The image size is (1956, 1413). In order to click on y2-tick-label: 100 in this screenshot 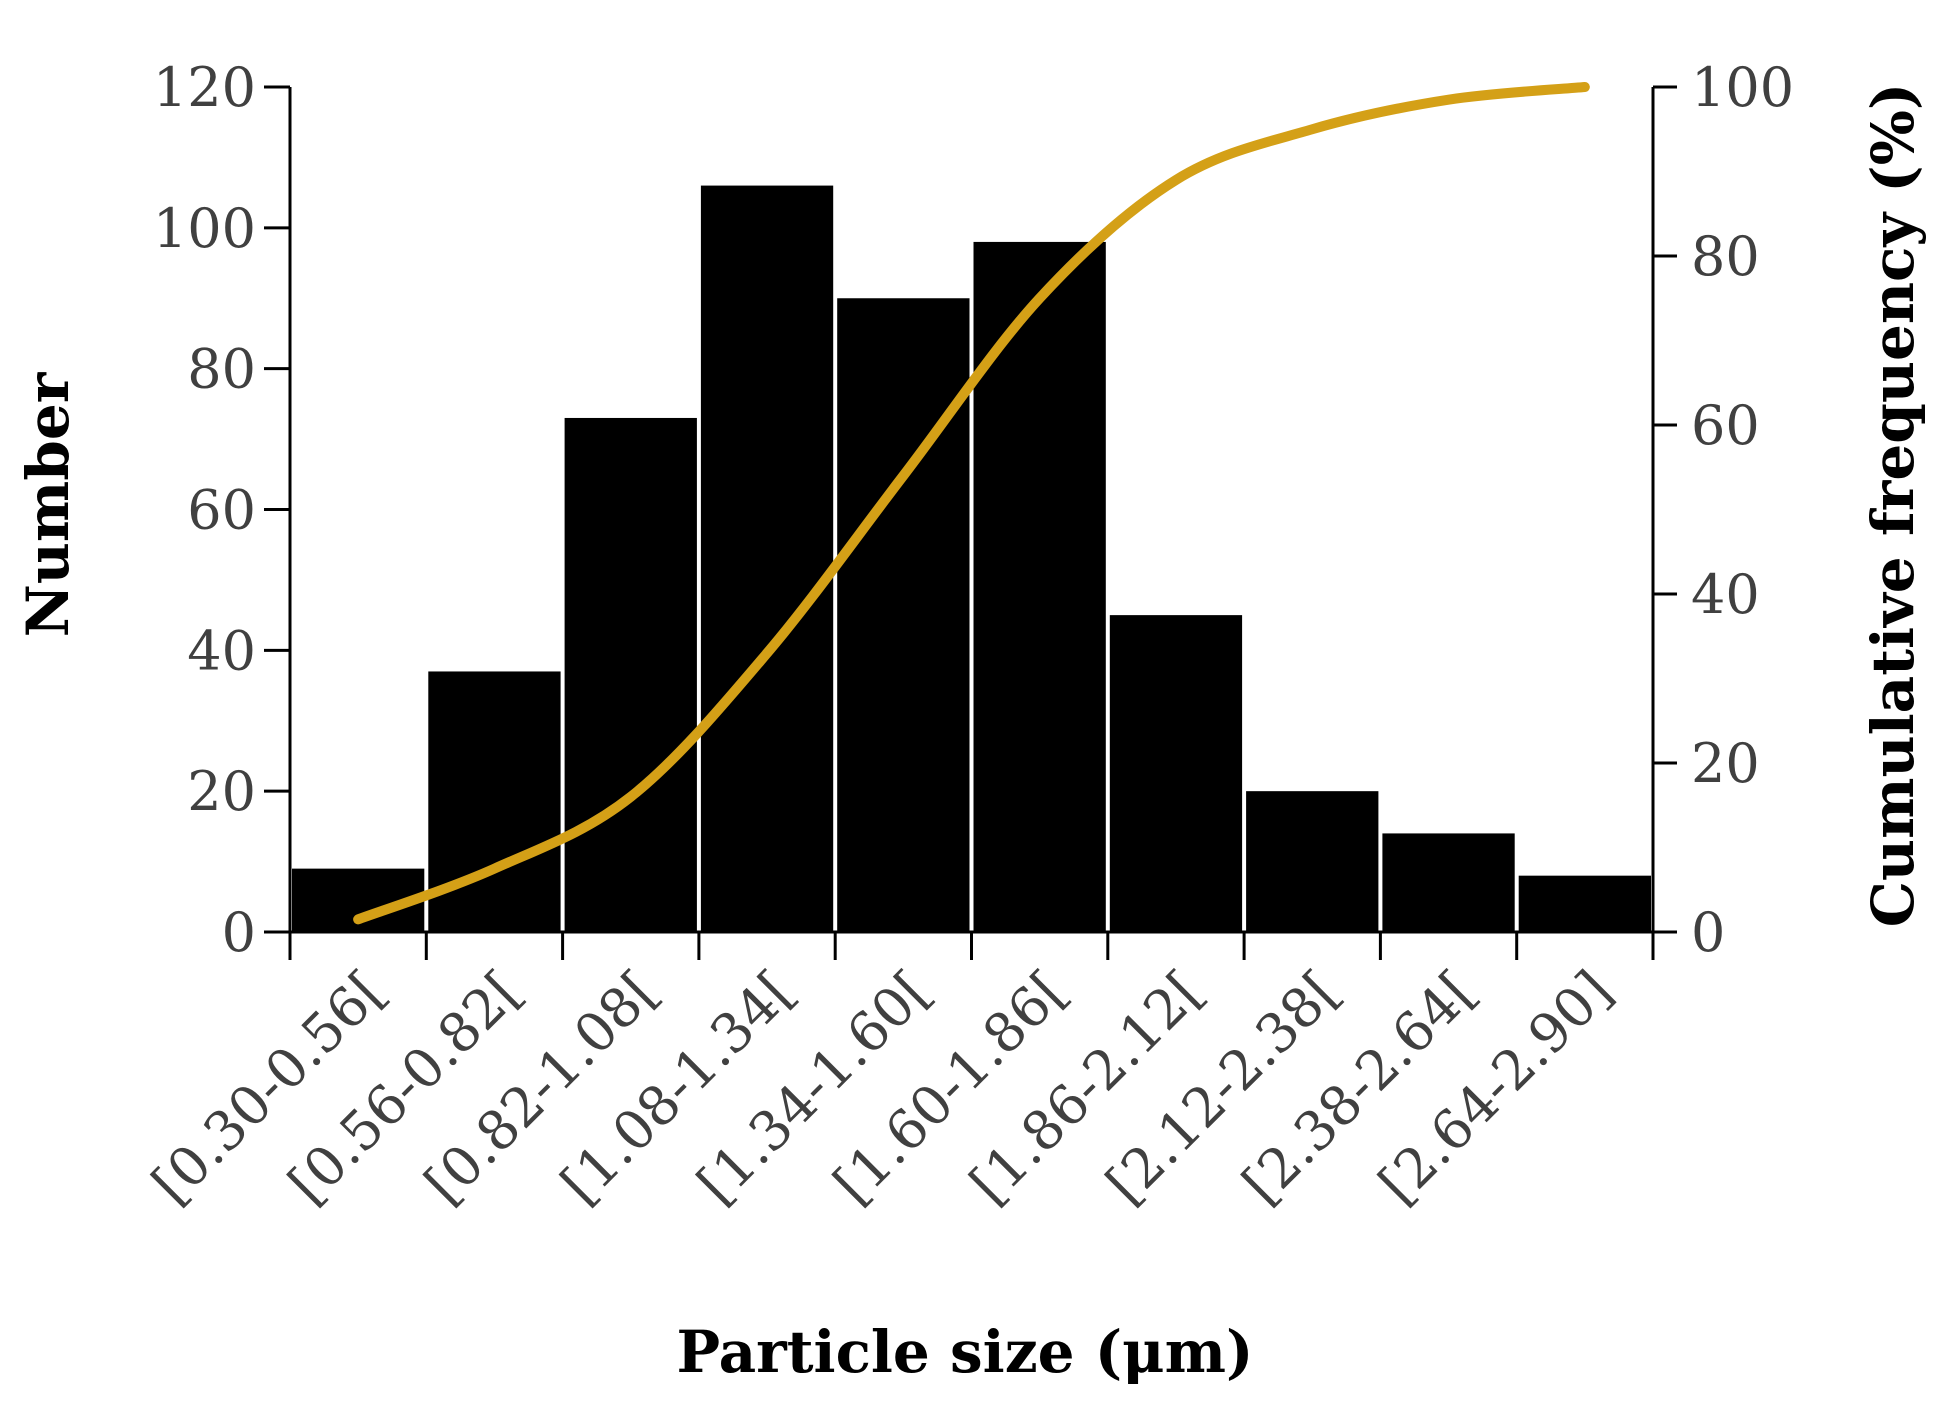, I will do `click(1742, 87)`.